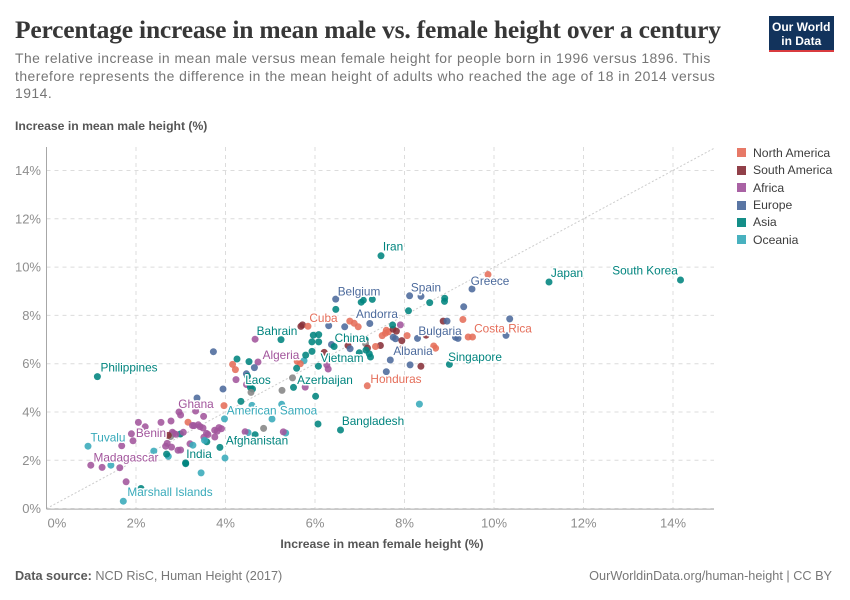 The height and width of the screenshot is (600, 850). What do you see at coordinates (645, 271) in the screenshot?
I see `svg-text: South Korea` at bounding box center [645, 271].